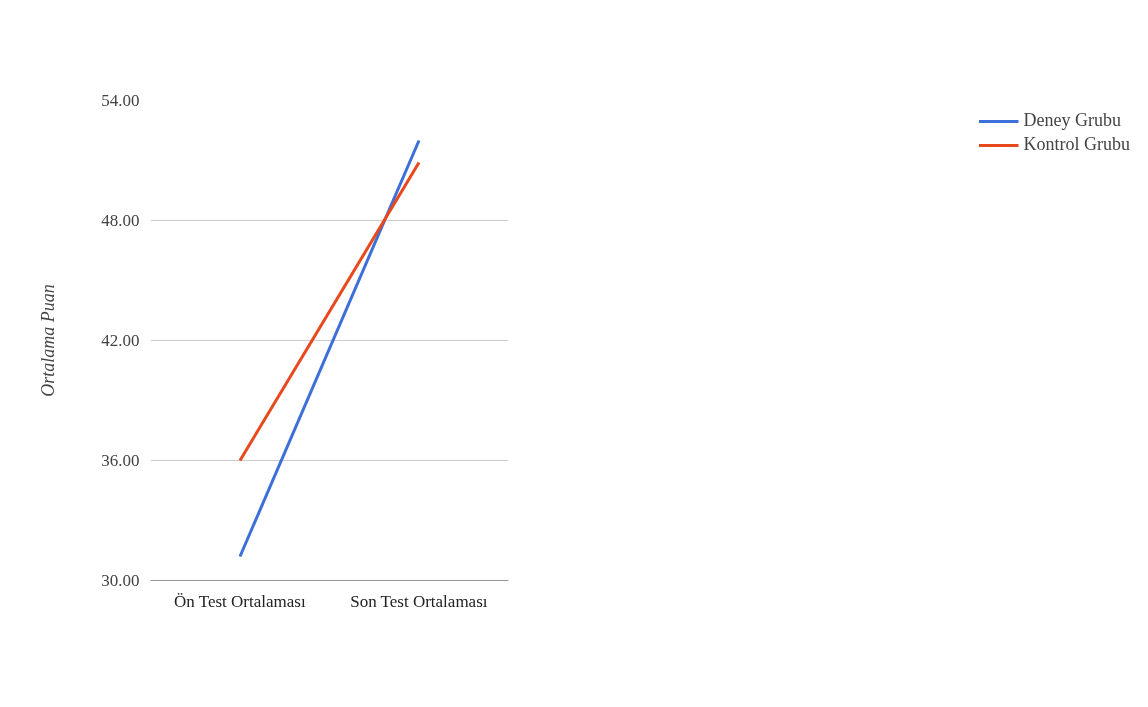 The image size is (1148, 707). Describe the element at coordinates (1072, 120) in the screenshot. I see `legend-label: Deney Grubu` at that location.